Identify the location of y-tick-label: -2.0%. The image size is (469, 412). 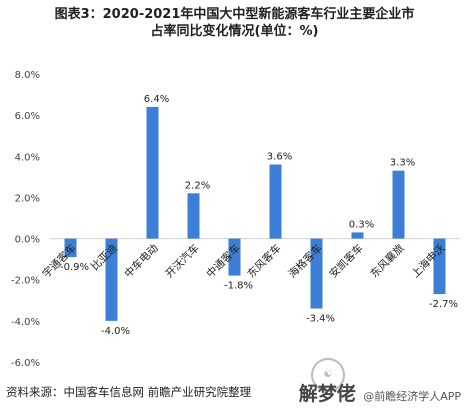
(25, 281).